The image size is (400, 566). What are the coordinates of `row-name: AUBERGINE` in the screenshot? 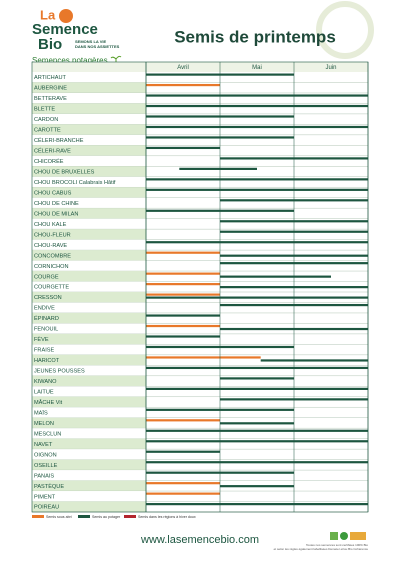 It's located at (50, 89).